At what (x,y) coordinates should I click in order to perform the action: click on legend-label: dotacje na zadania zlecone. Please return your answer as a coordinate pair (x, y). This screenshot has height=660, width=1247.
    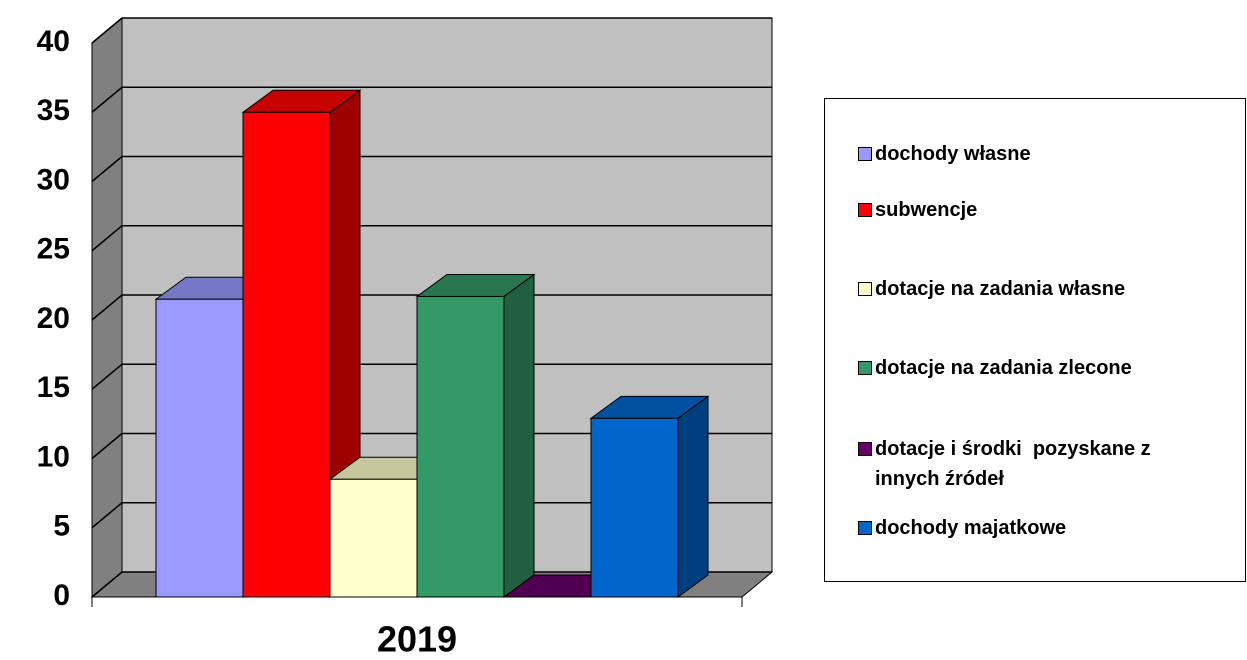
    Looking at the image, I should click on (1003, 368).